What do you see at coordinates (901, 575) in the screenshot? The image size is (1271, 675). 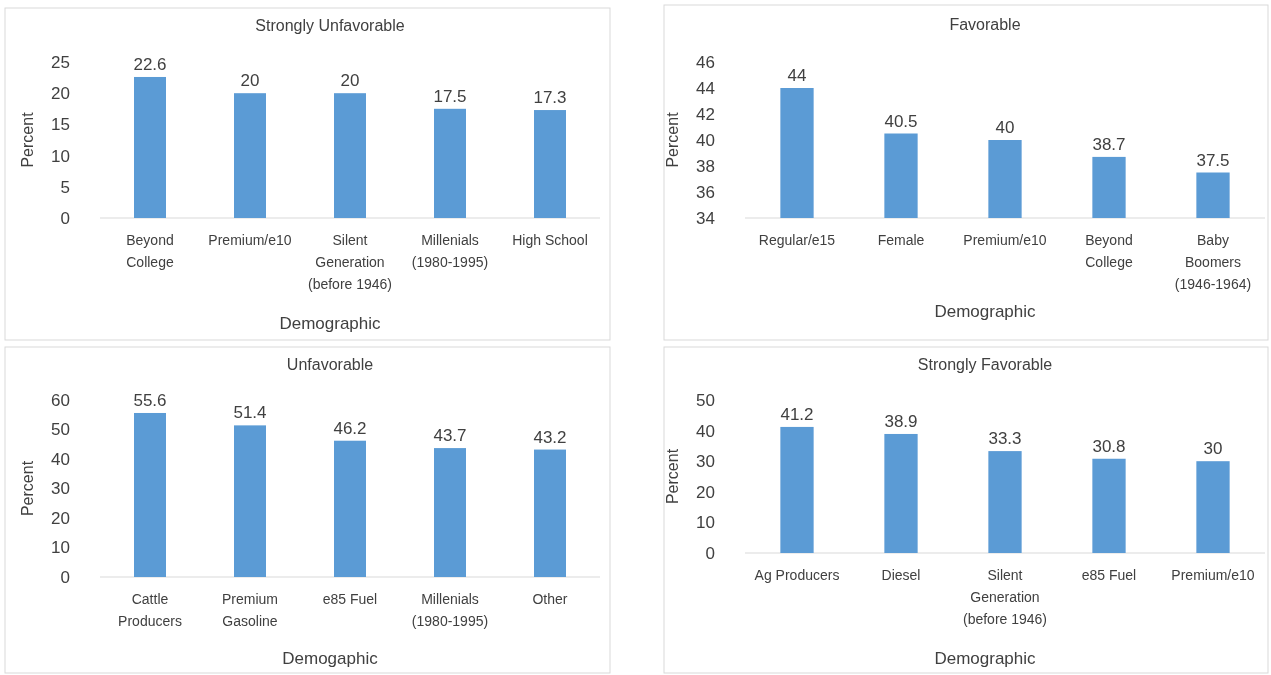 I see `x-tick-label: Diesel` at bounding box center [901, 575].